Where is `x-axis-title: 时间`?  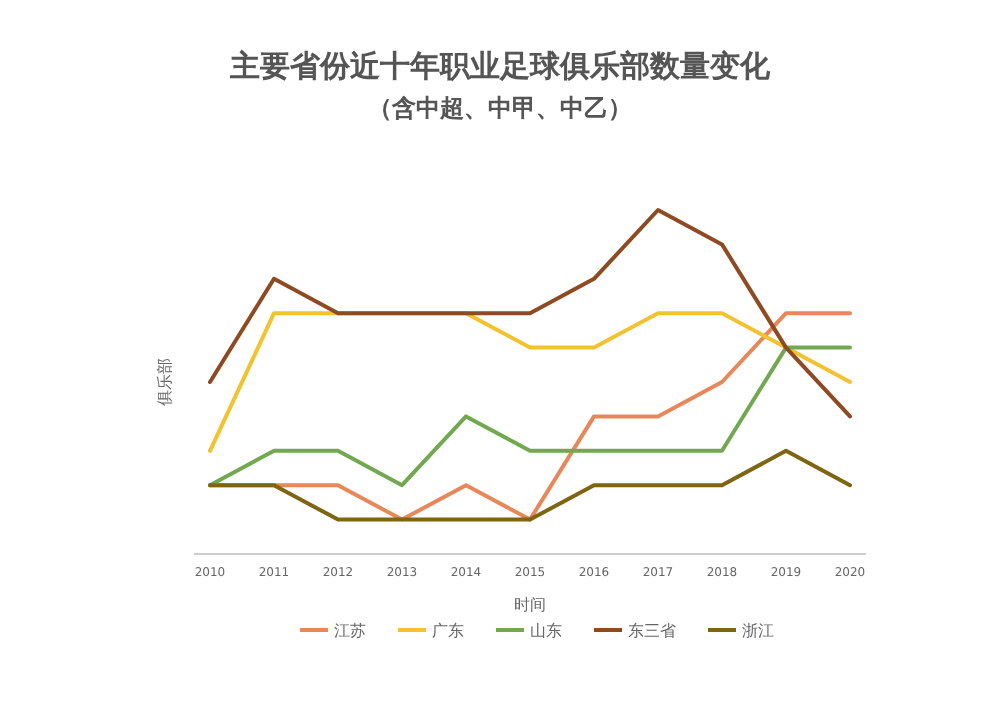
x-axis-title: 时间 is located at coordinates (530, 605).